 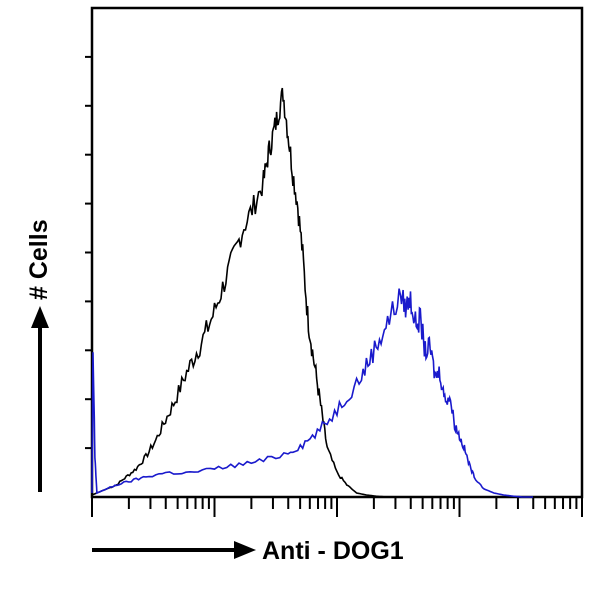 I want to click on y-axis-ticks, so click(x=88, y=252).